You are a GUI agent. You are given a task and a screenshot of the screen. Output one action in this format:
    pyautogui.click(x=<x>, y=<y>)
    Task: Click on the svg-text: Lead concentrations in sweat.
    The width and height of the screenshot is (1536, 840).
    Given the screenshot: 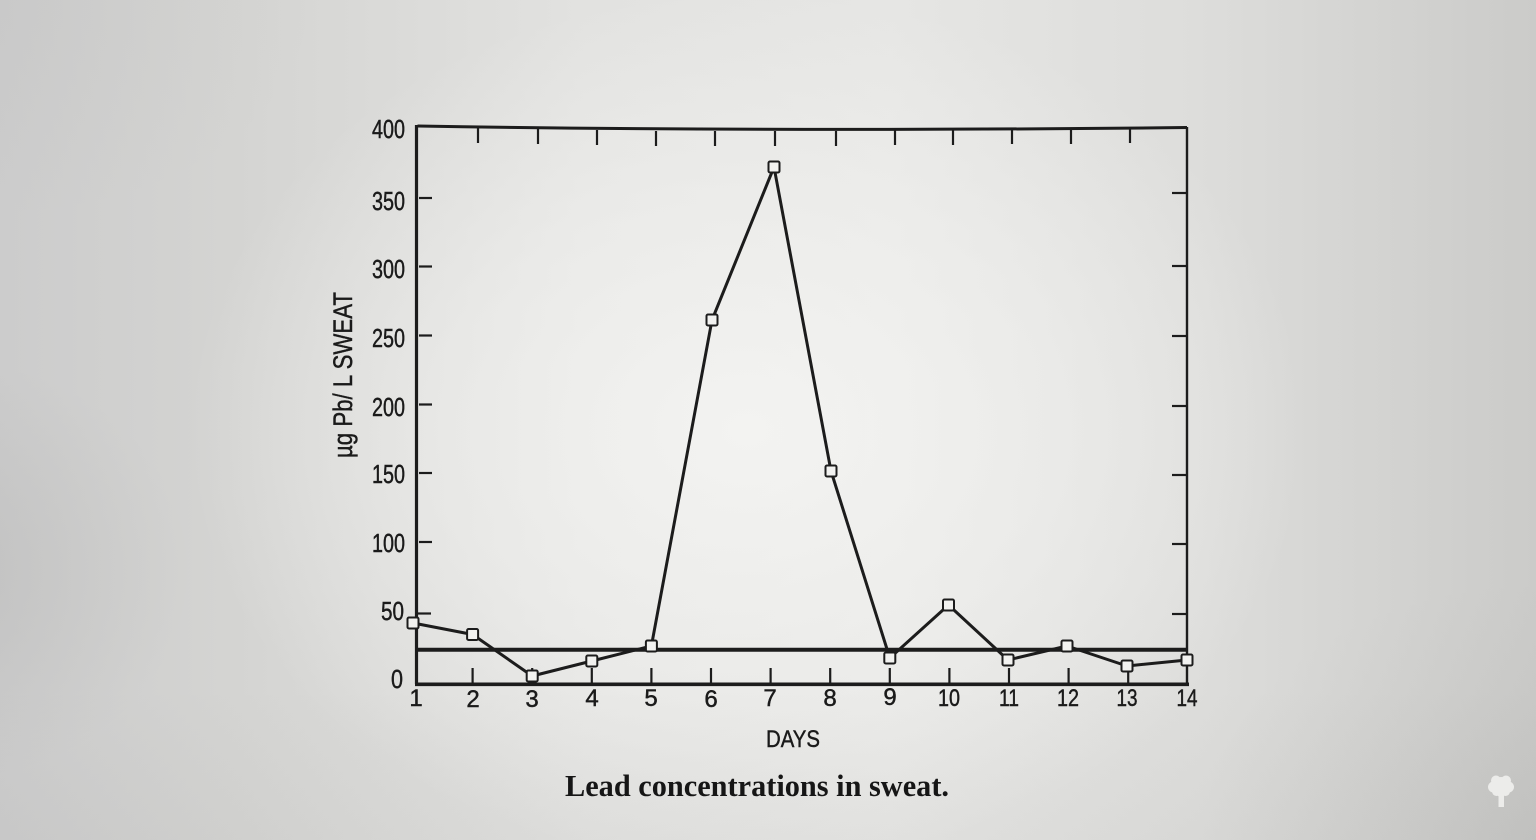 What is the action you would take?
    pyautogui.click(x=757, y=785)
    